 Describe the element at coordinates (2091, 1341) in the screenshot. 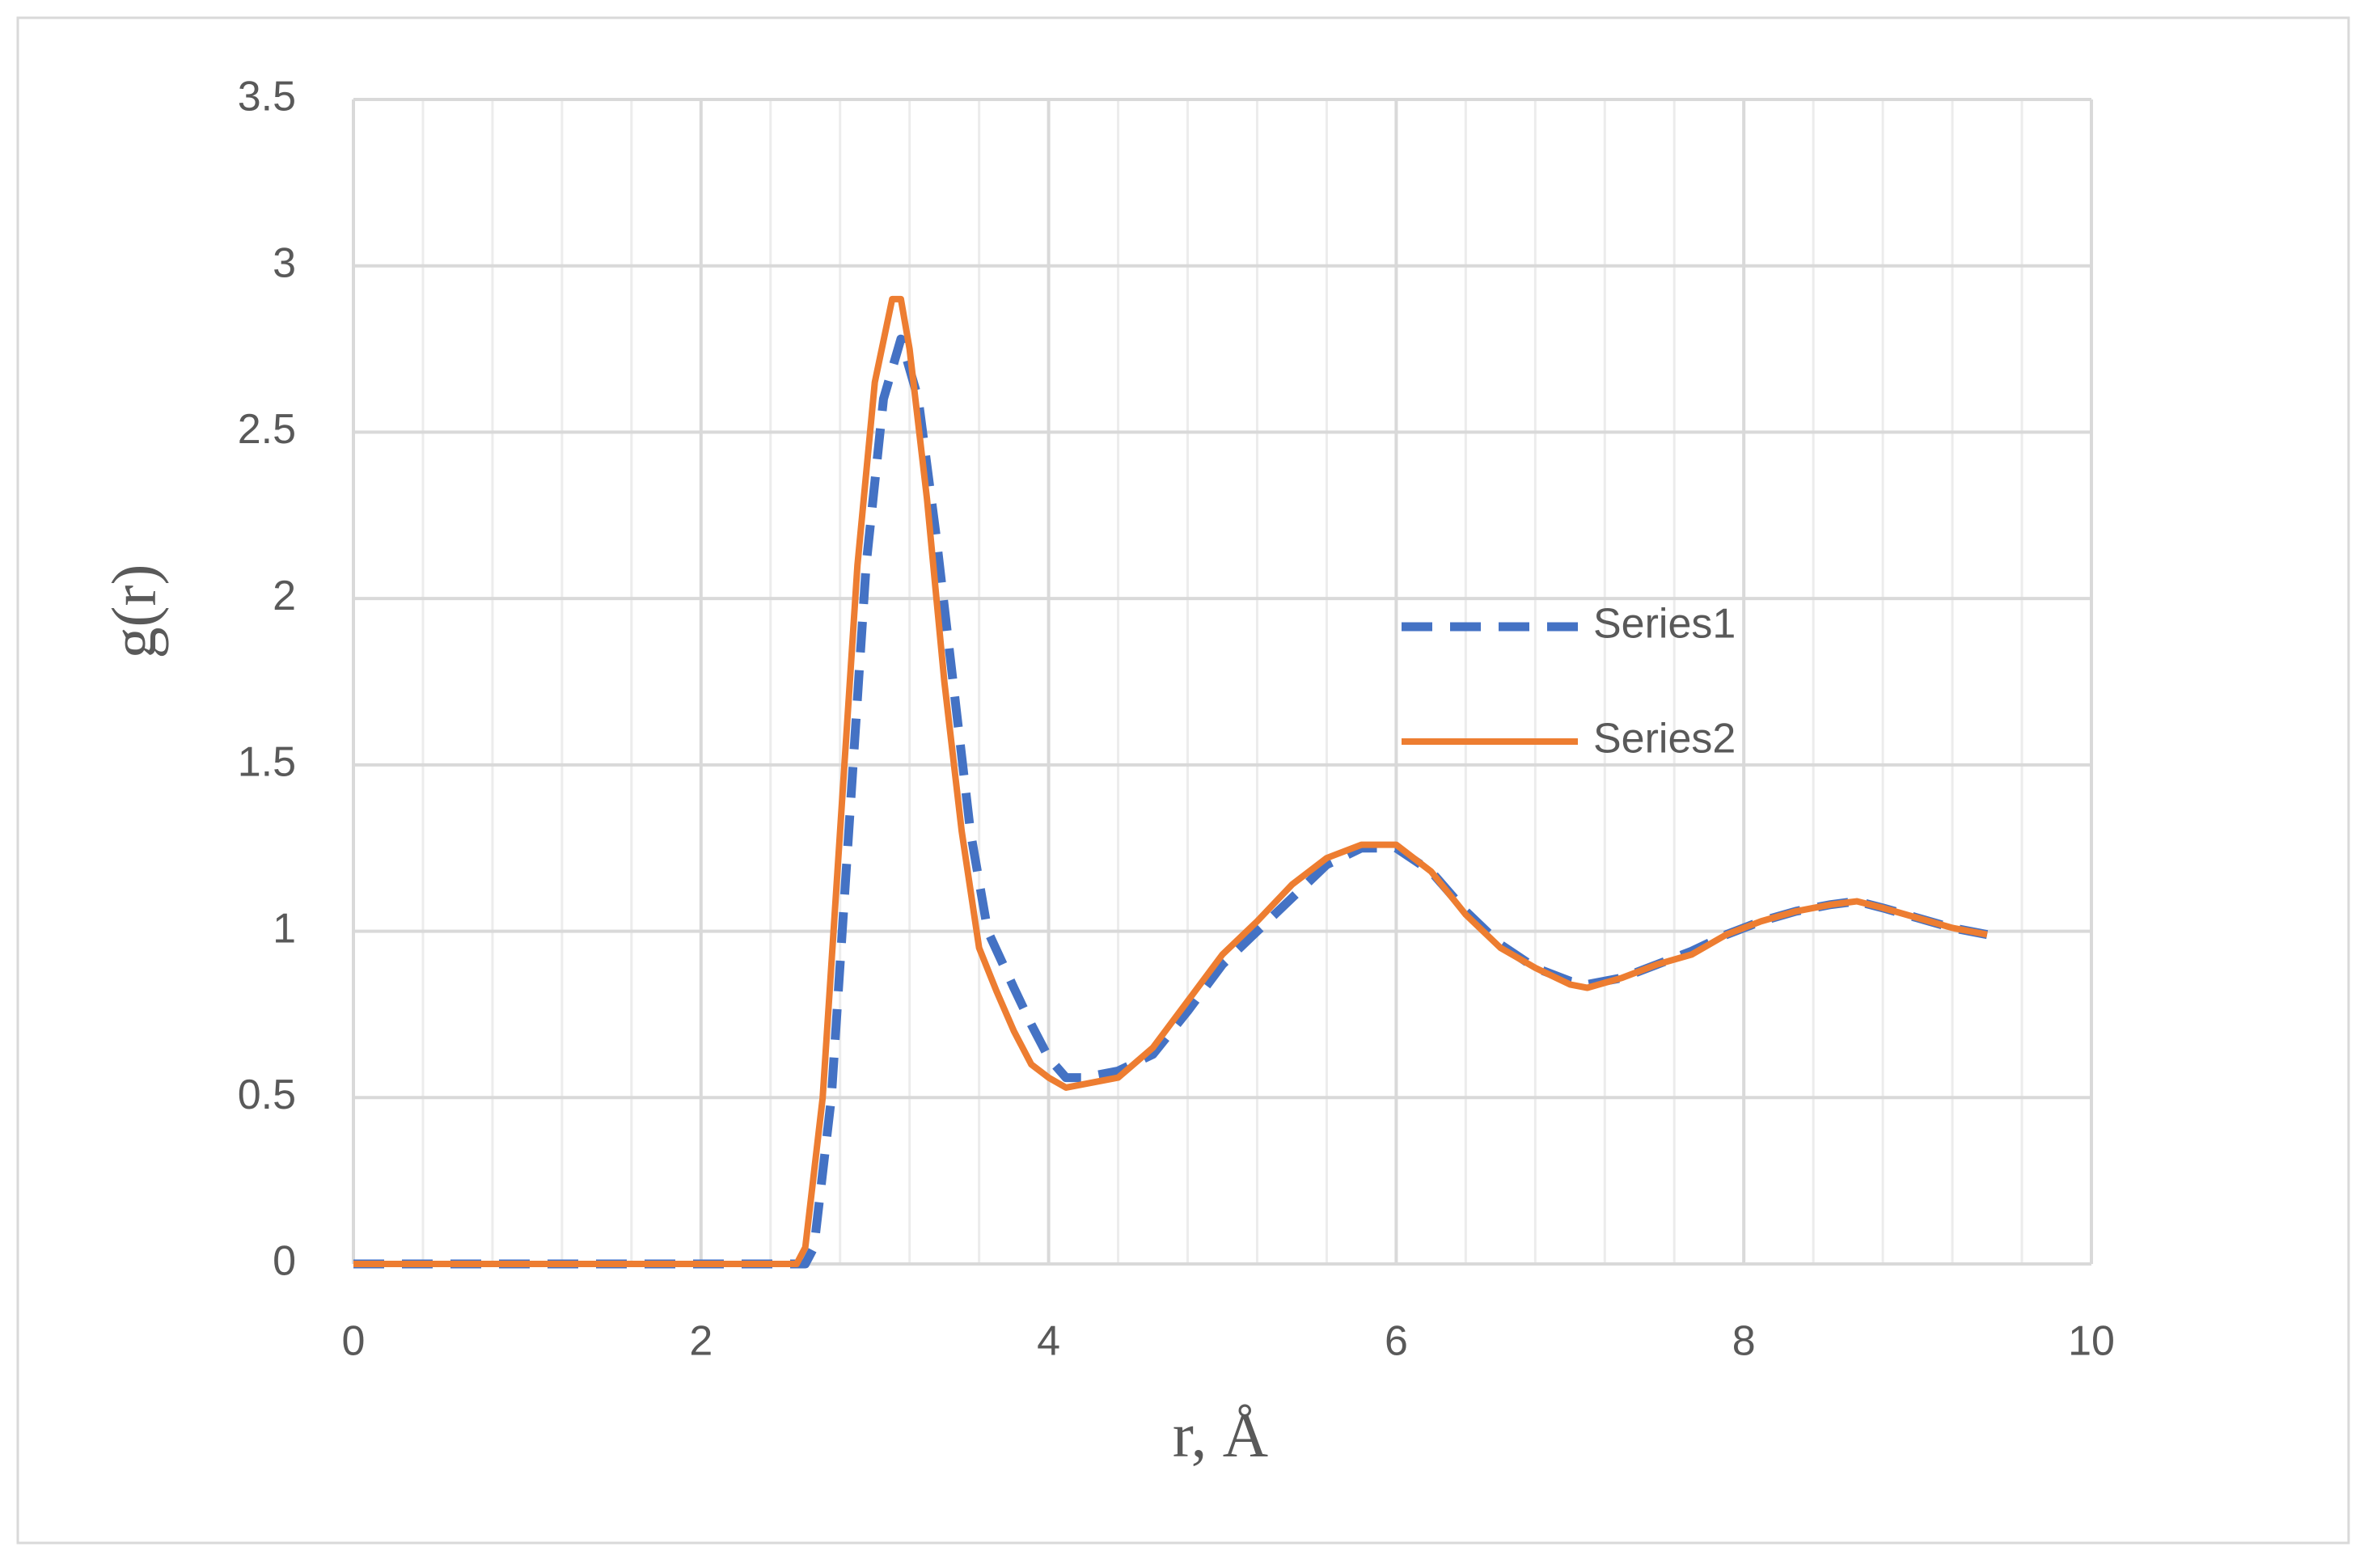

I see `x-tick-label: 10` at that location.